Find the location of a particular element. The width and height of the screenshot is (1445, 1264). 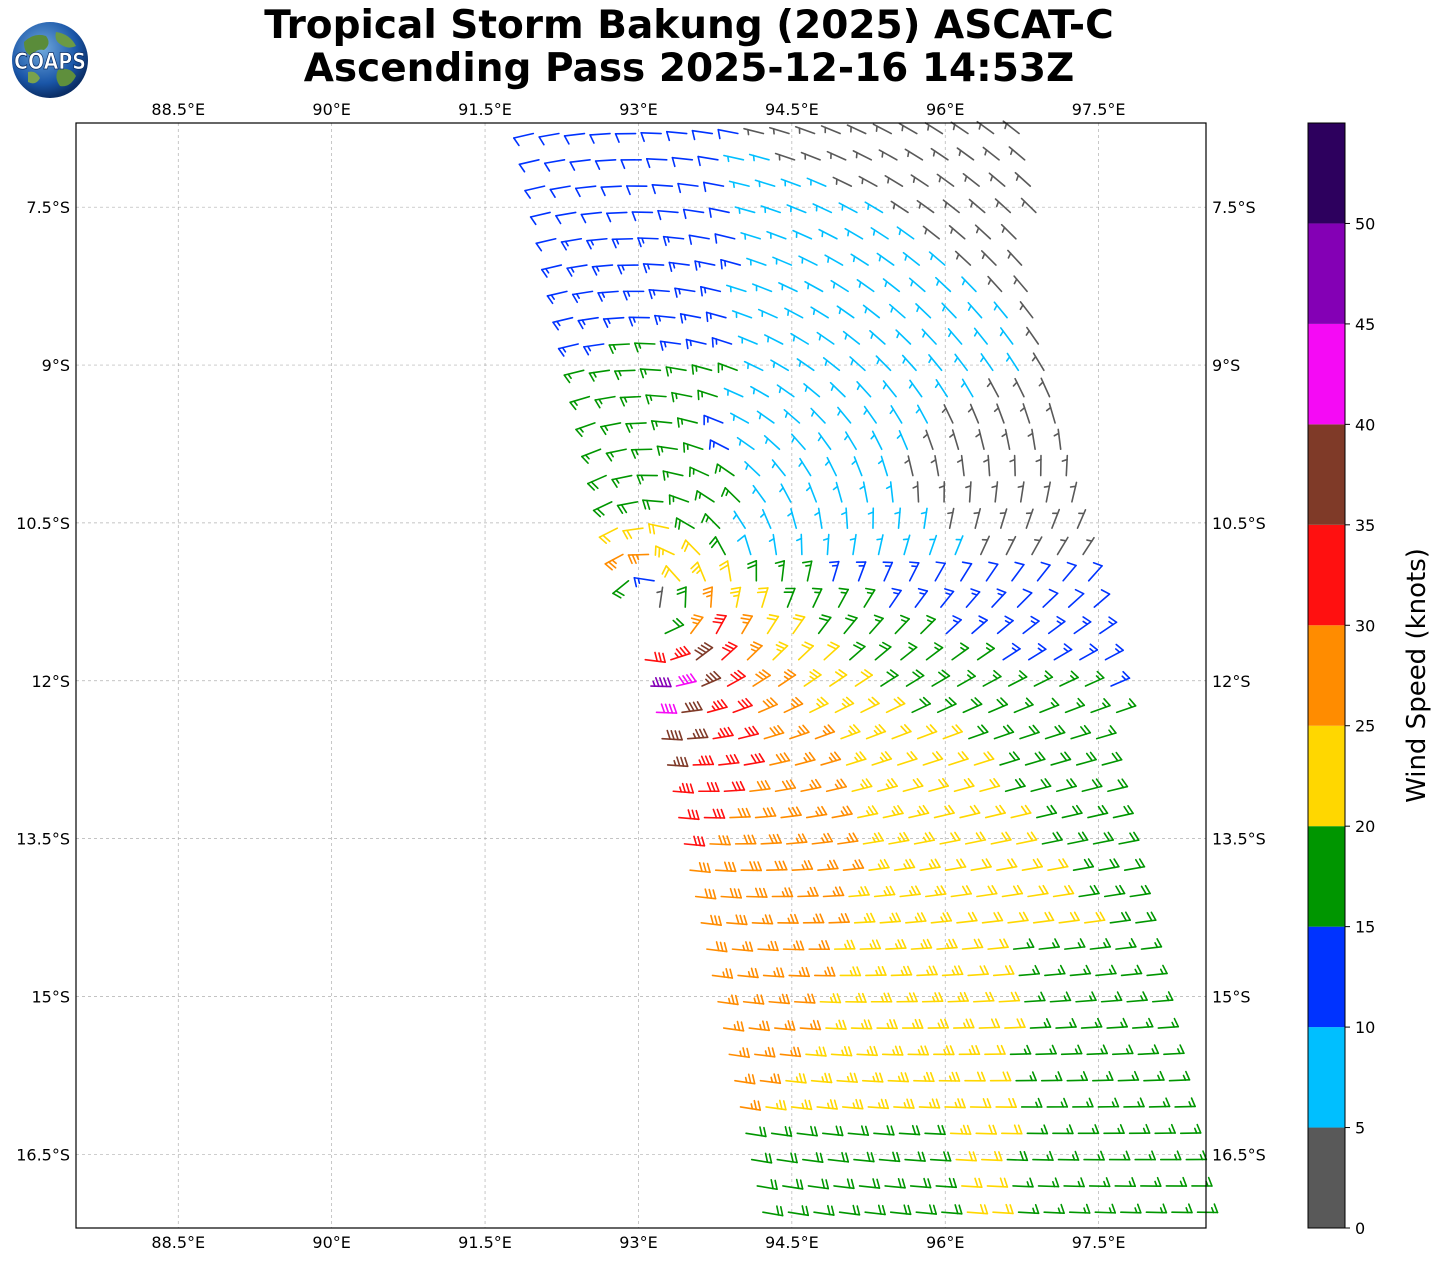

title-line-2: Ascending Pass 2025-12-16 14:53Z is located at coordinates (689, 68).